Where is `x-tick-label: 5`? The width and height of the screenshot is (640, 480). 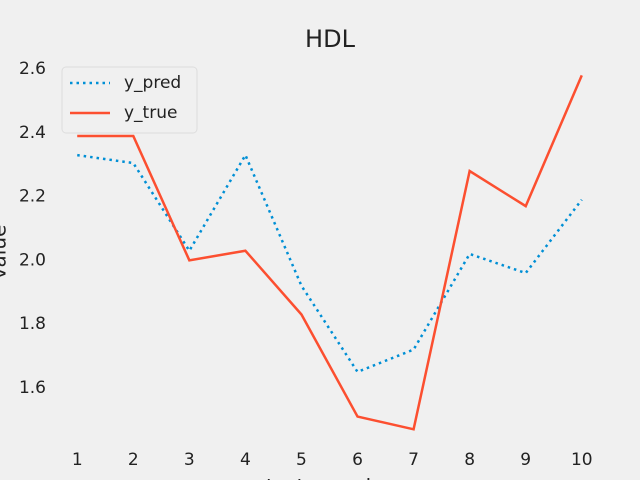 x-tick-label: 5 is located at coordinates (301, 460).